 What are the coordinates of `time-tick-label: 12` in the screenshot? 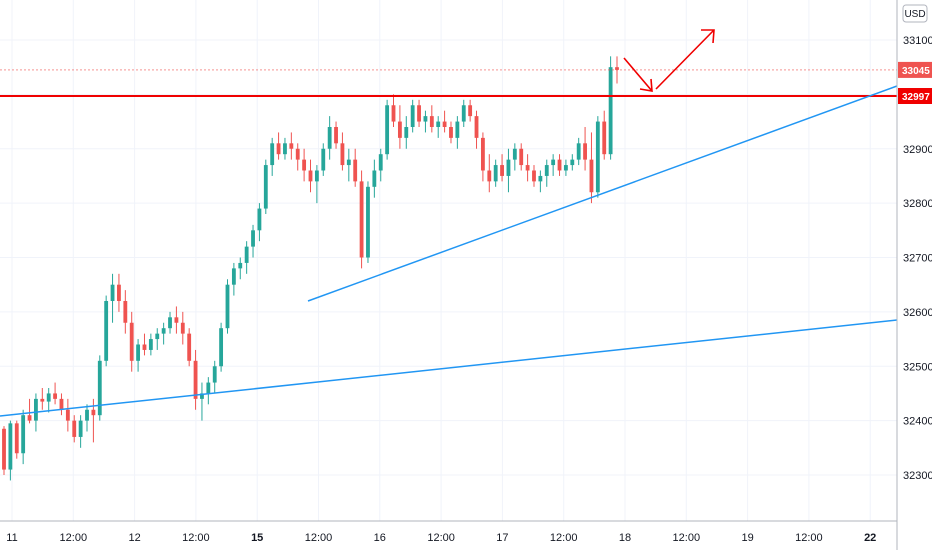 It's located at (134, 538).